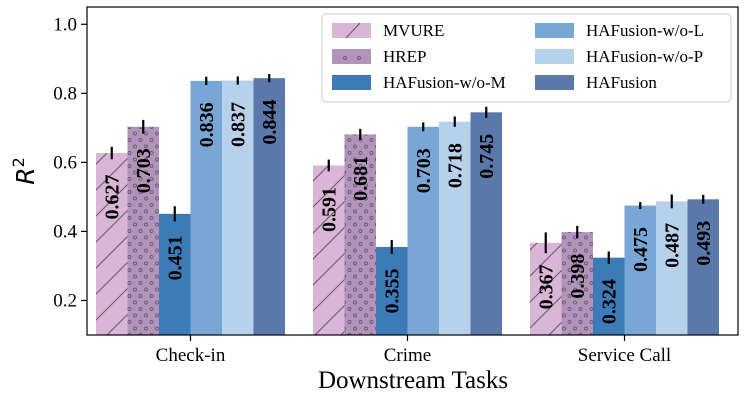 The image size is (748, 401). What do you see at coordinates (207, 124) in the screenshot?
I see `data-label: 0.836` at bounding box center [207, 124].